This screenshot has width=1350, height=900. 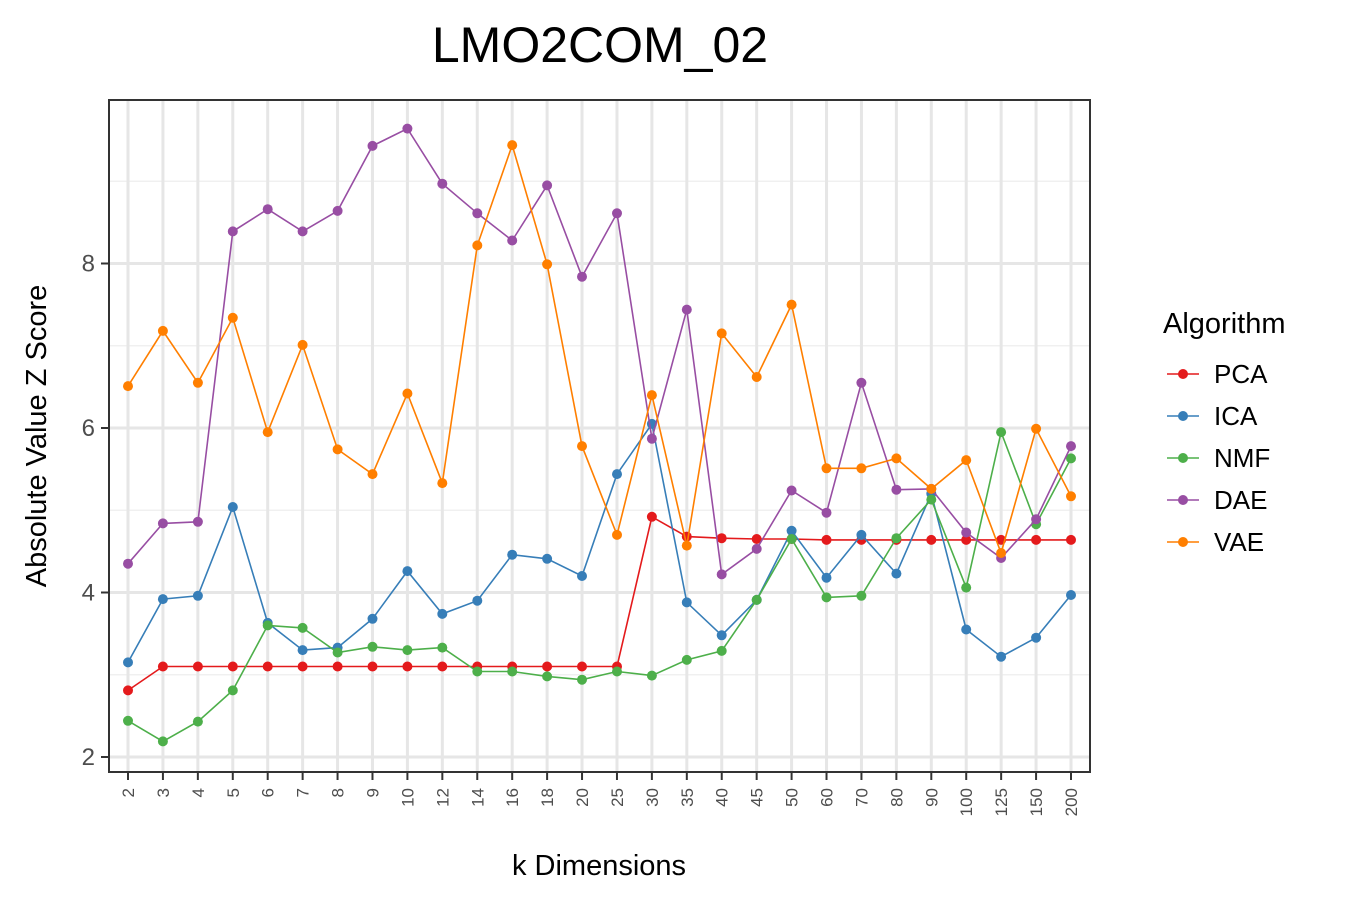 What do you see at coordinates (1071, 802) in the screenshot?
I see `x-tick-label: 200` at bounding box center [1071, 802].